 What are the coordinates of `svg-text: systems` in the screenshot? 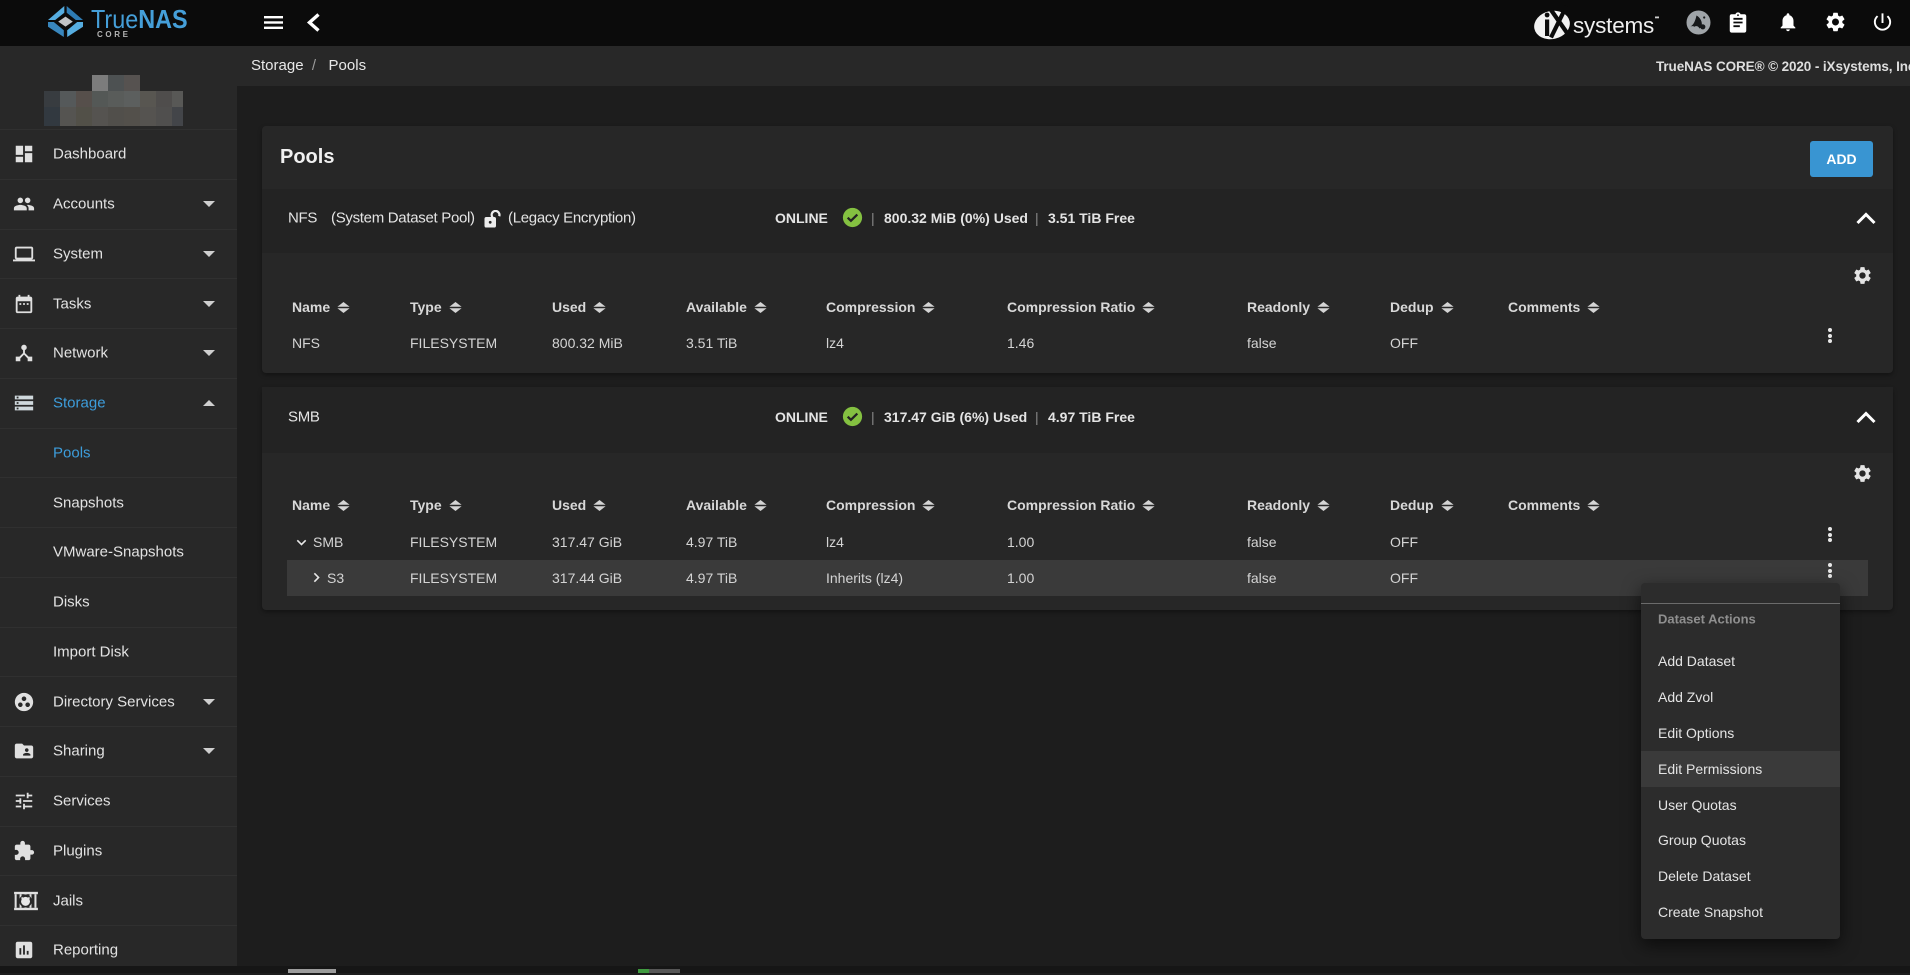 It's located at (1613, 25).